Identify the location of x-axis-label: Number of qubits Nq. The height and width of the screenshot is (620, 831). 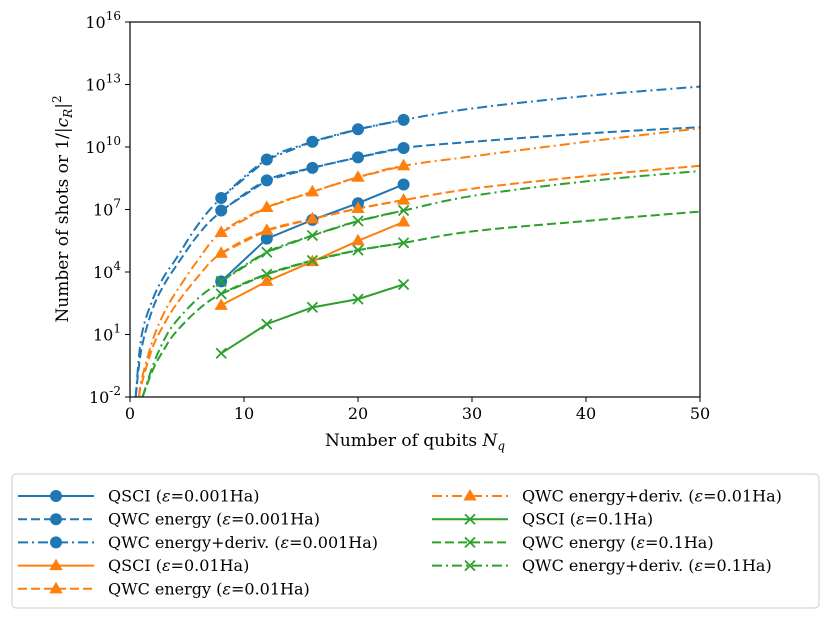
(415, 442).